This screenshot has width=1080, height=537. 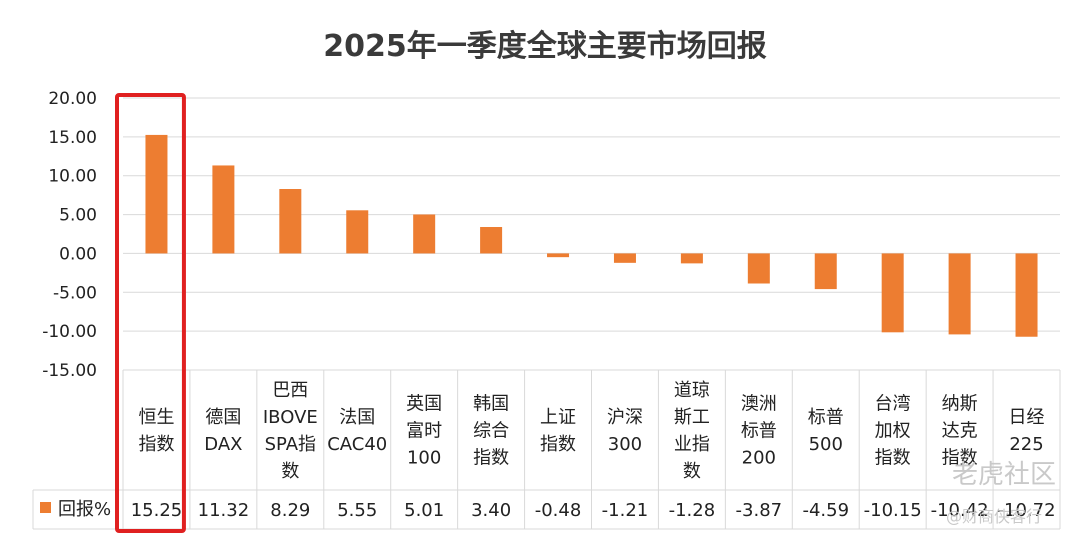 What do you see at coordinates (558, 417) in the screenshot?
I see `category-label: 上证` at bounding box center [558, 417].